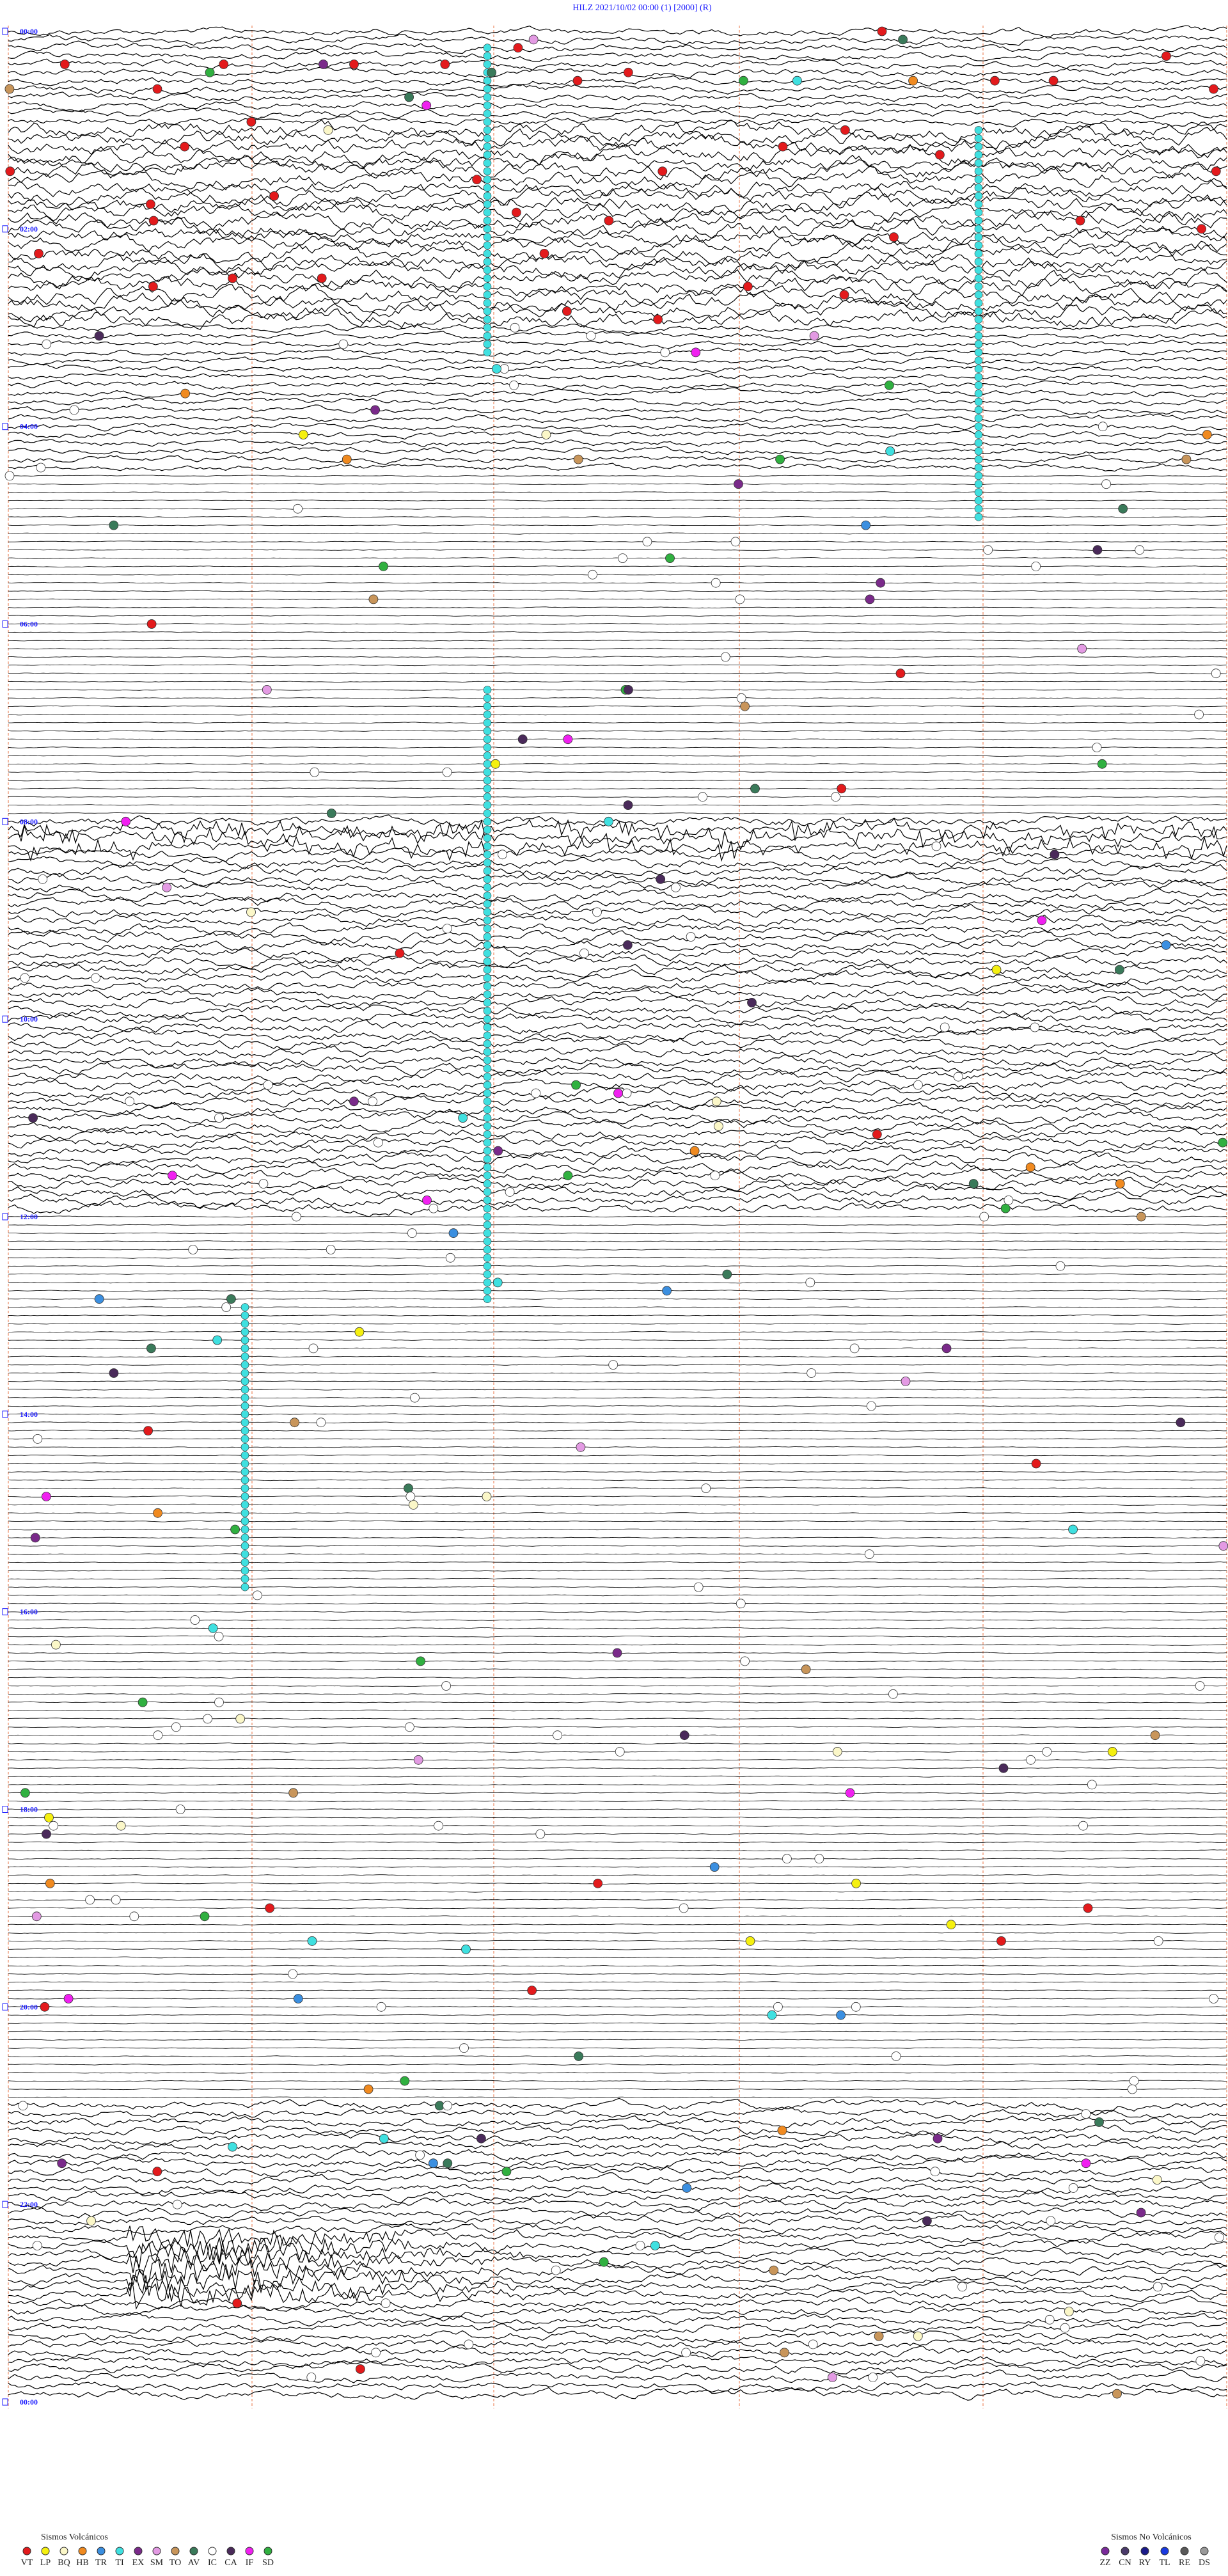 The width and height of the screenshot is (1228, 2576). Describe the element at coordinates (1204, 2563) in the screenshot. I see `legend-label: DS` at that location.